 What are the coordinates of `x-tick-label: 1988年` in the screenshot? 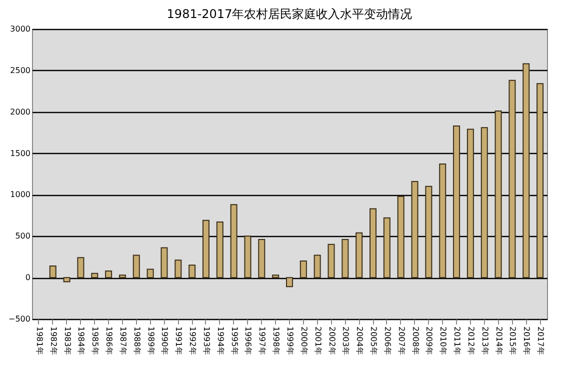 It's located at (137, 340).